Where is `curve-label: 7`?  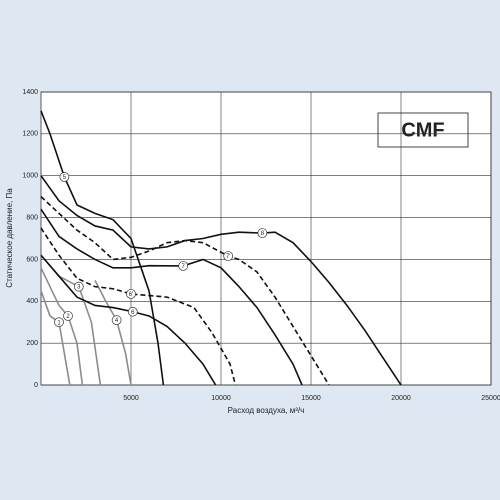 curve-label: 7 is located at coordinates (184, 267).